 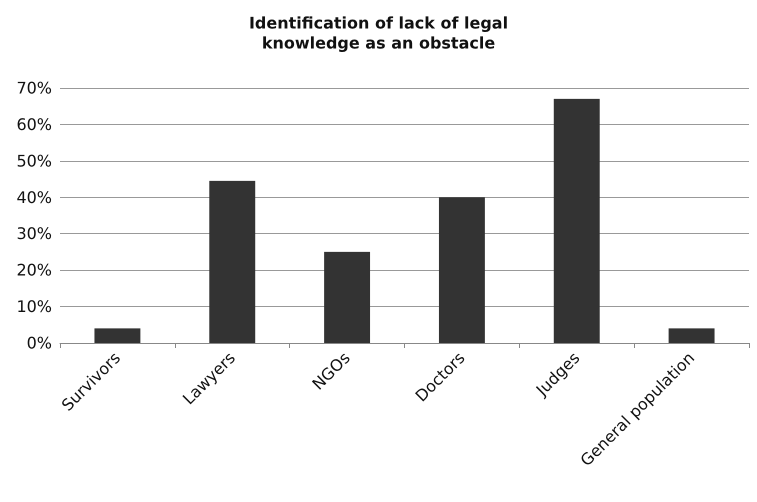 What do you see at coordinates (39, 343) in the screenshot?
I see `y-tick-label: 0%` at bounding box center [39, 343].